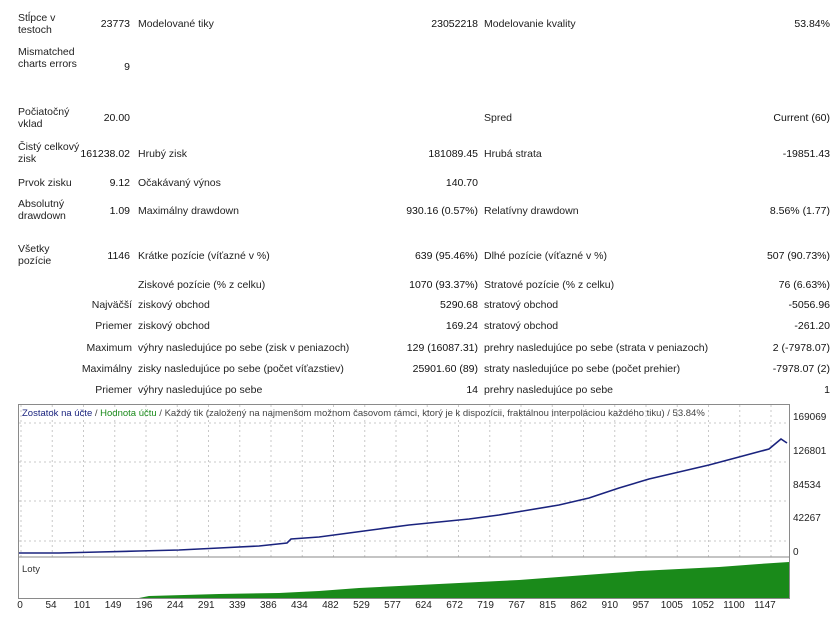 This screenshot has width=837, height=618. What do you see at coordinates (106, 369) in the screenshot?
I see `label-maximal: Maximálny` at bounding box center [106, 369].